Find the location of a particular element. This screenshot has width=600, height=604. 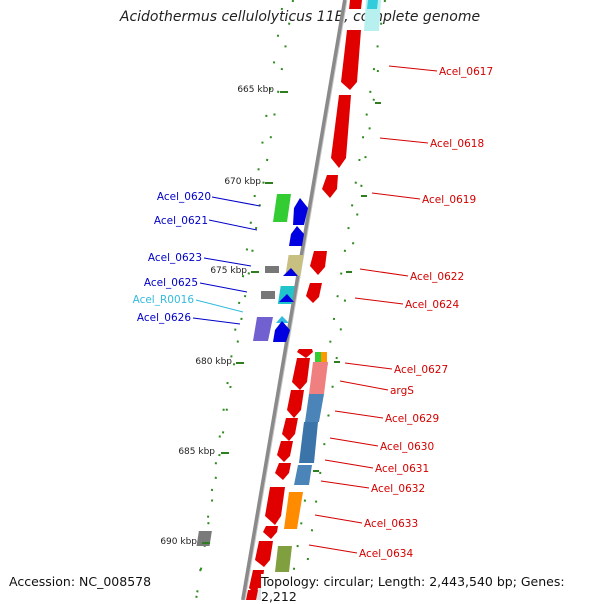

gene-label-argS: argS is located at coordinates (402, 391).